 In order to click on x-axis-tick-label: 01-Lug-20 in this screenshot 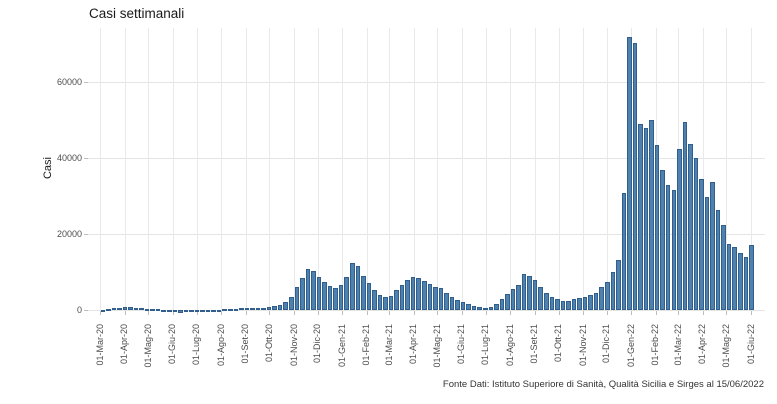, I will do `click(196, 345)`.